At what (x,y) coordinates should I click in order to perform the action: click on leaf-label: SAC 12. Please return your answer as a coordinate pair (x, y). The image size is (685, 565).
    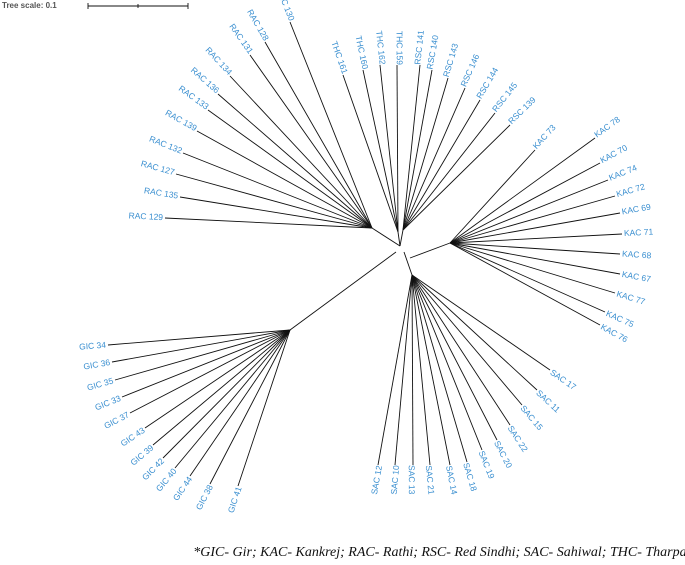
    Looking at the image, I should click on (376, 479).